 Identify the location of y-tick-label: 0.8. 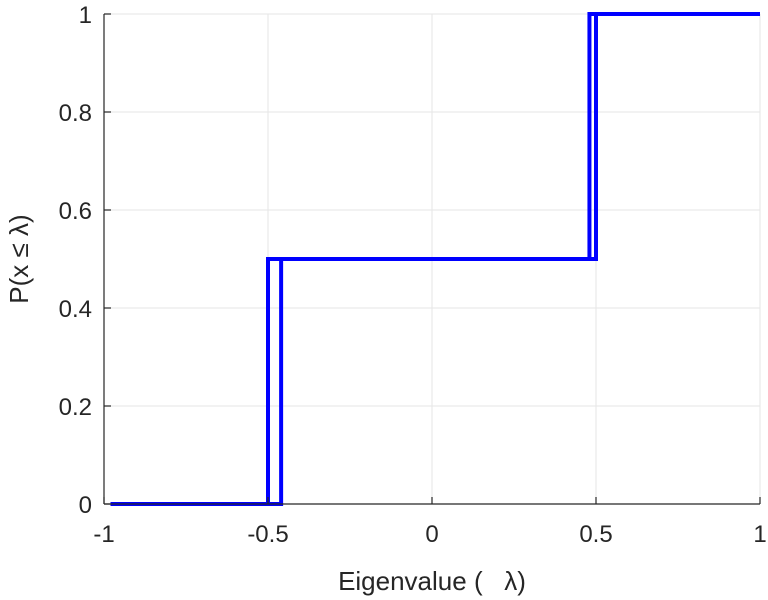
(75, 113).